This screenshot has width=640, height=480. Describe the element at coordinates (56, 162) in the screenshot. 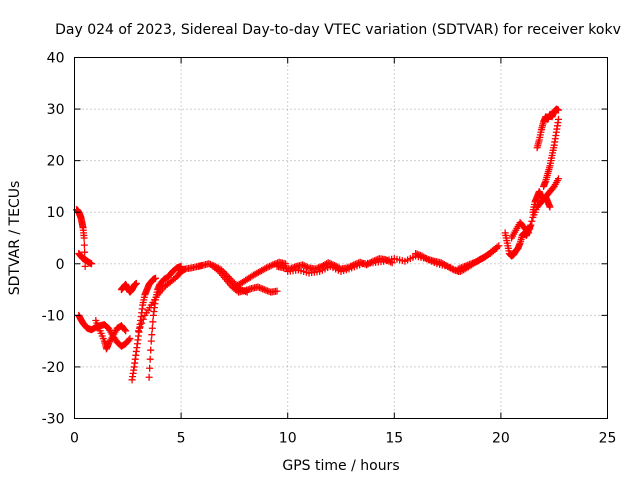

I see `y-tick-label: 20` at that location.